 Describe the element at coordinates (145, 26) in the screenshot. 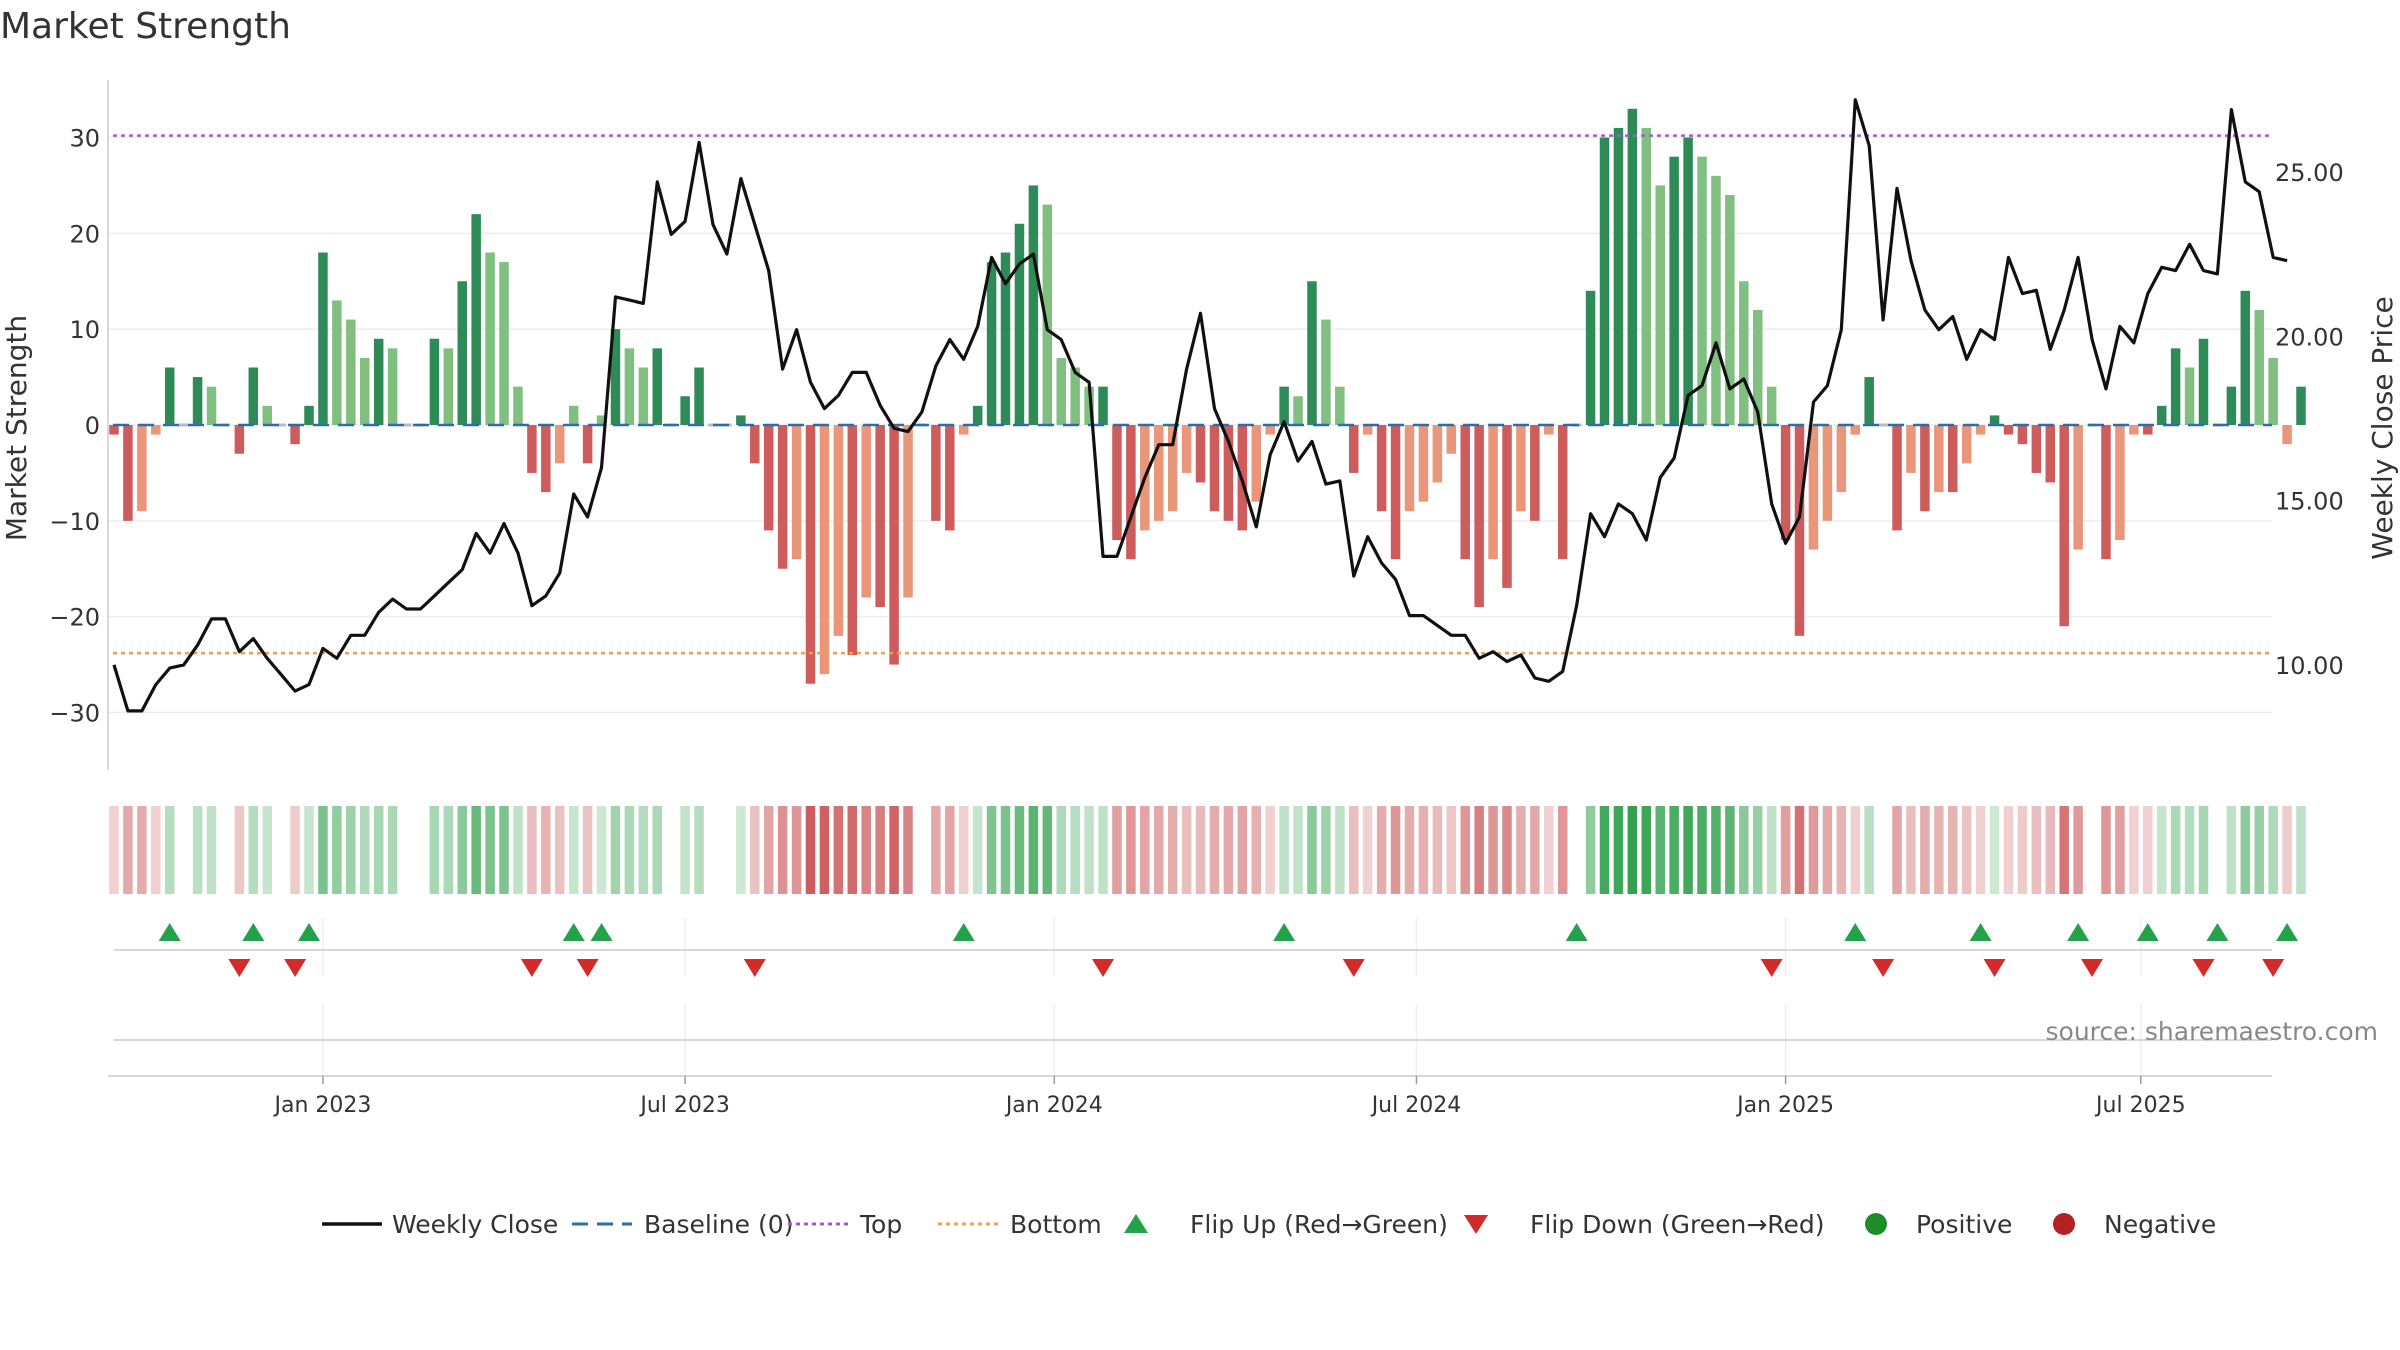

I see `chart-title: Market Strength` at that location.